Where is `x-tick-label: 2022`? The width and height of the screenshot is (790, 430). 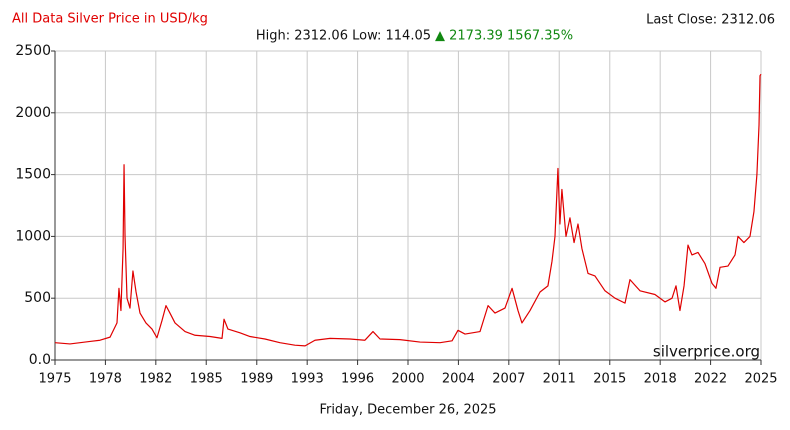
x-tick-label: 2022 is located at coordinates (710, 379).